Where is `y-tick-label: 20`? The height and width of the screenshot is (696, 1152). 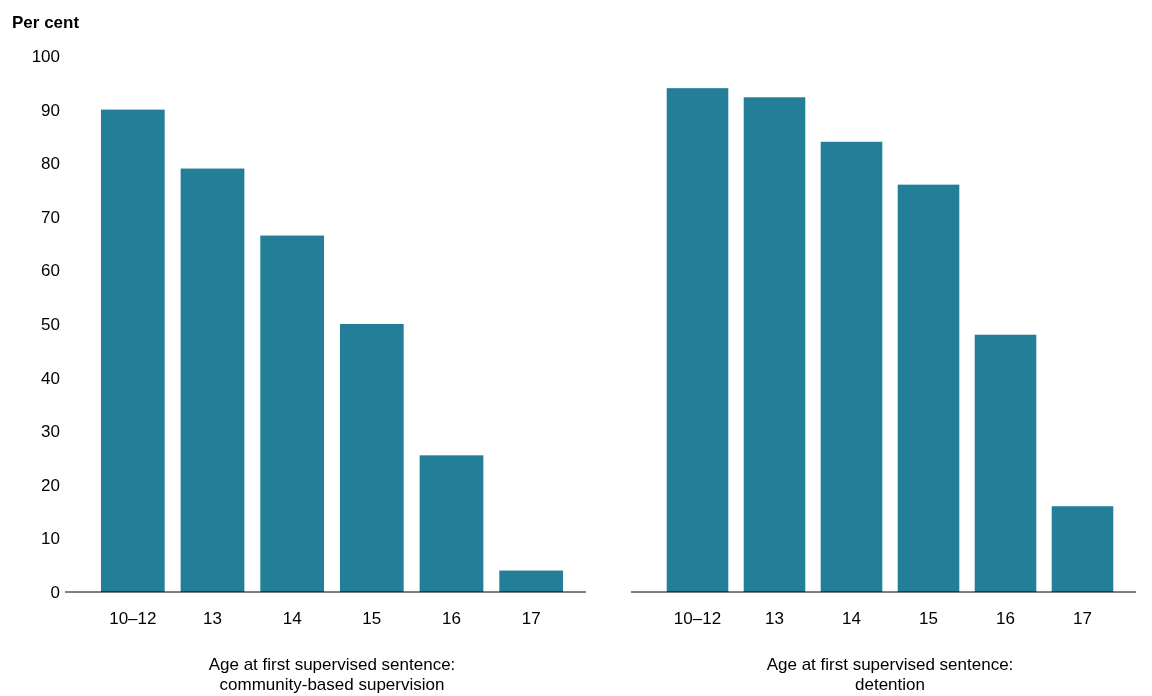
y-tick-label: 20 is located at coordinates (50, 485).